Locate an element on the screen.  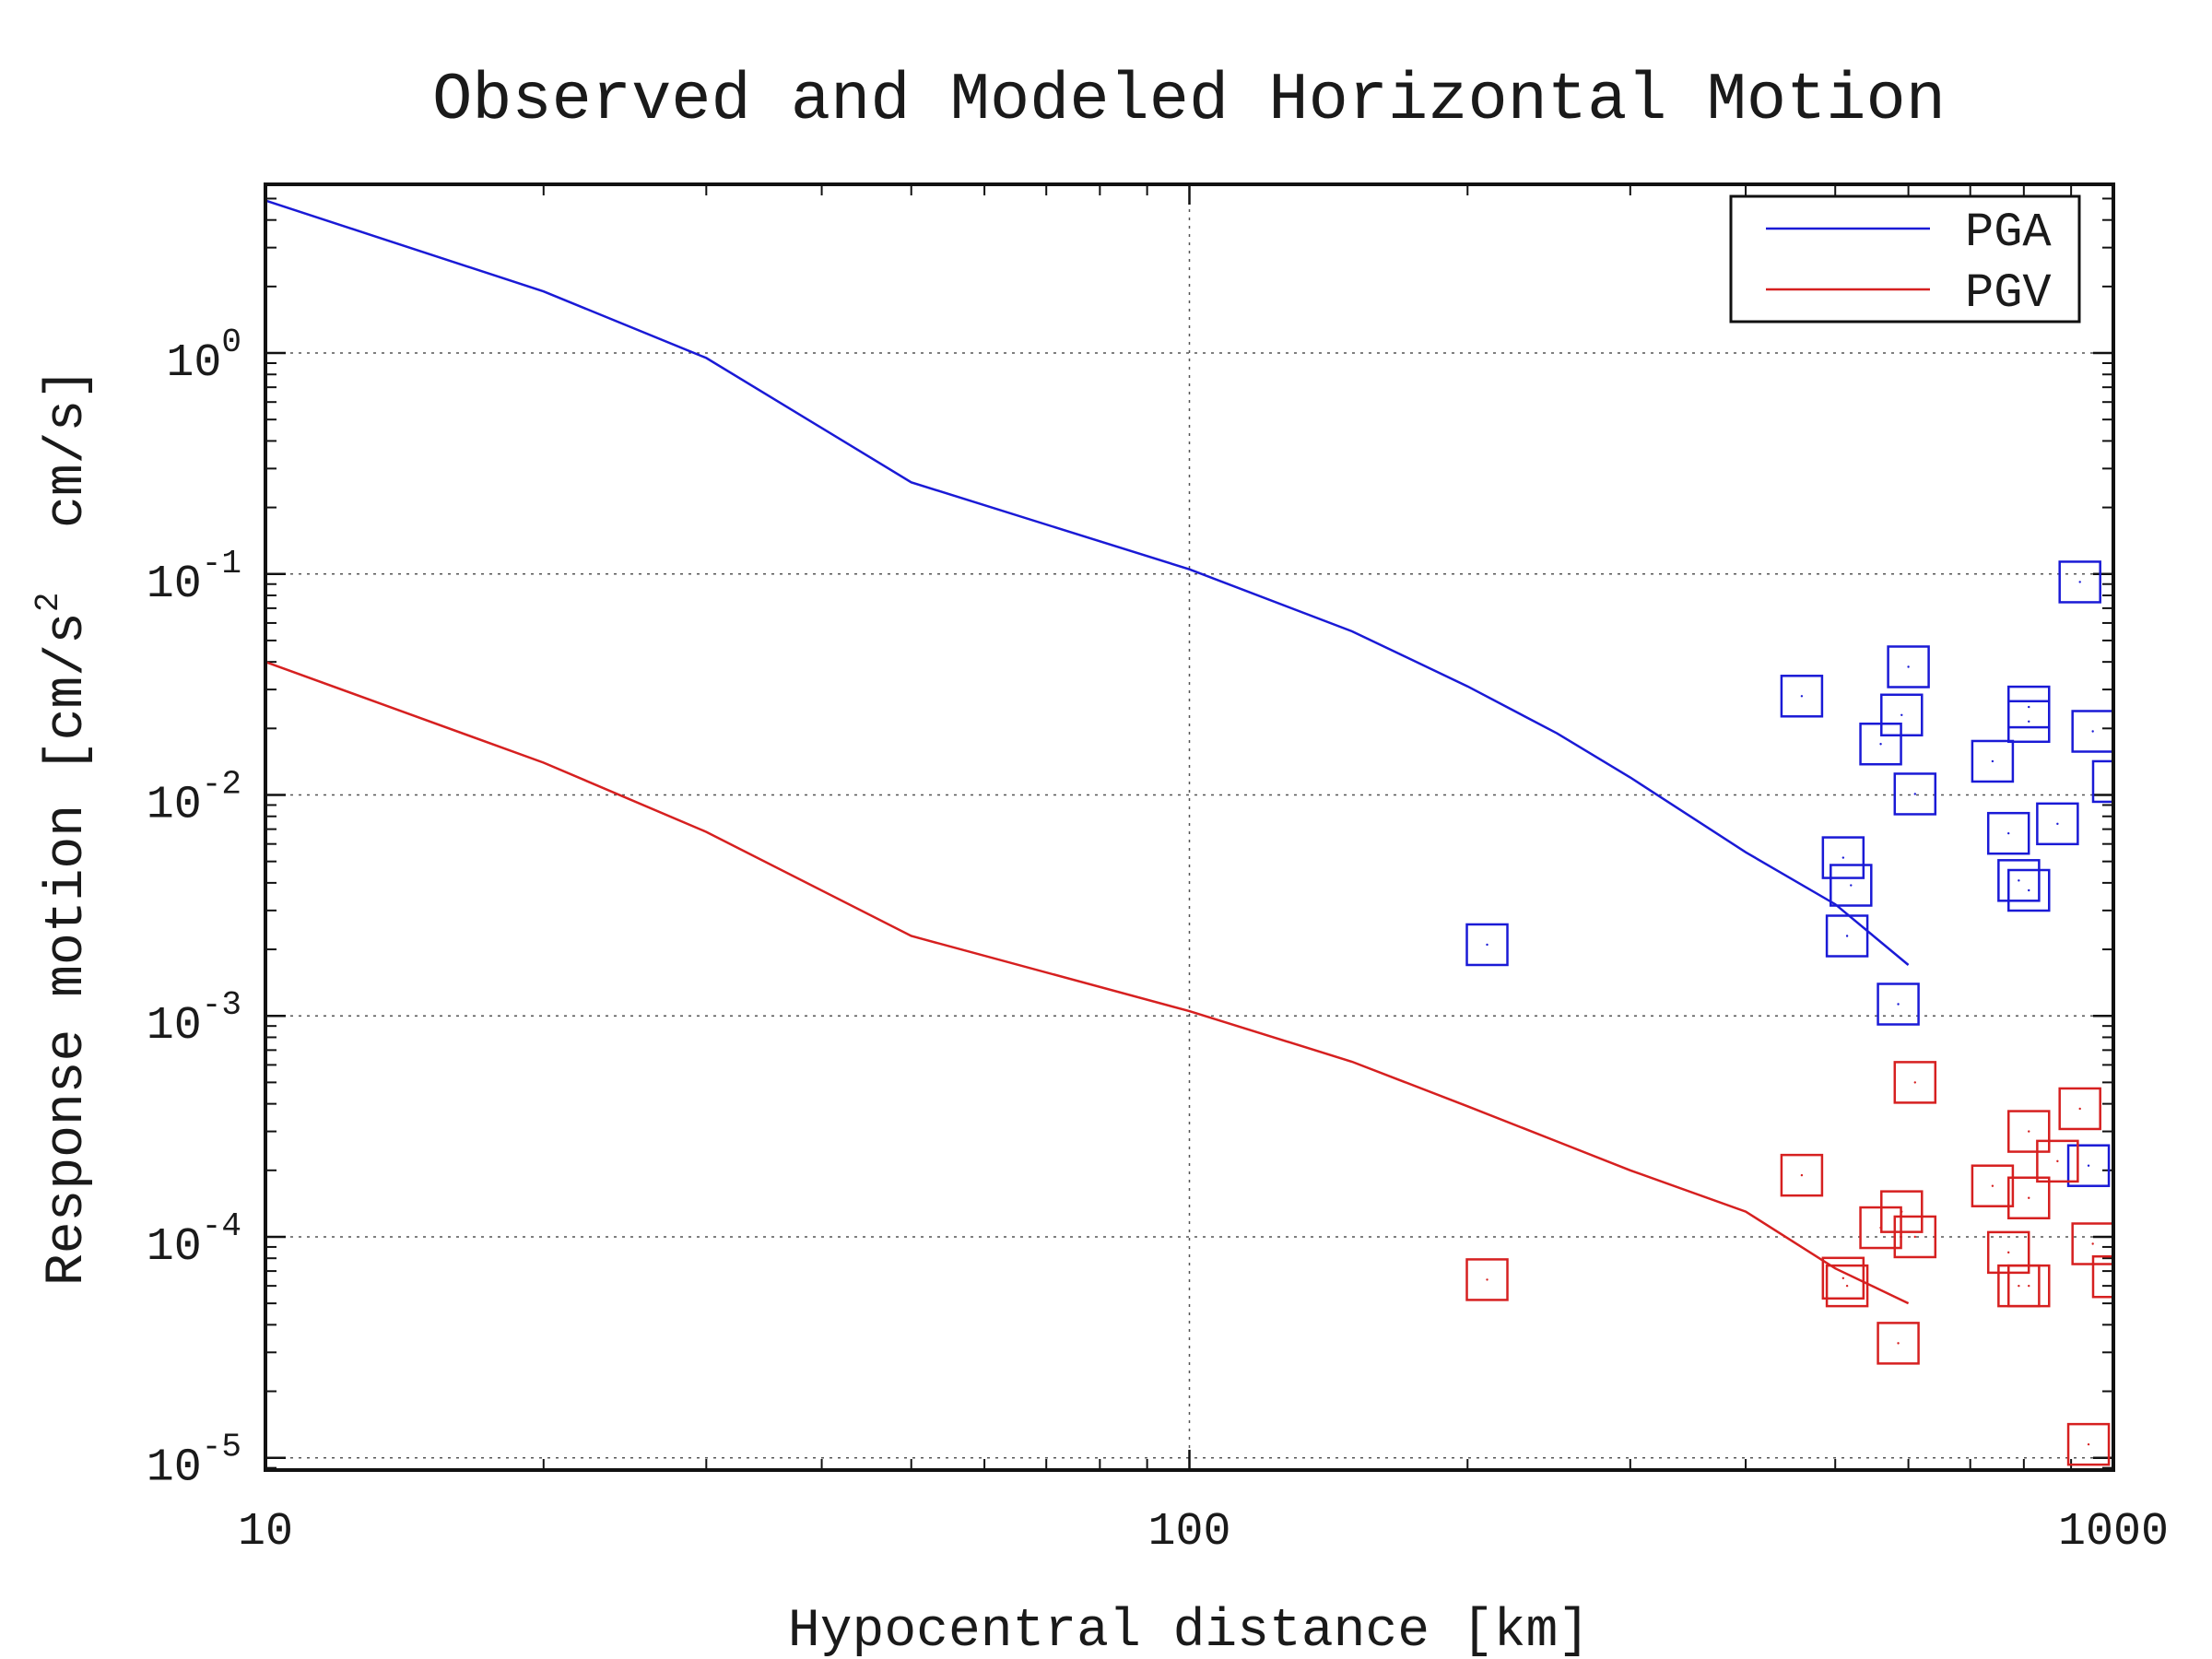
legend-label-pgv: PGV is located at coordinates (2008, 293).